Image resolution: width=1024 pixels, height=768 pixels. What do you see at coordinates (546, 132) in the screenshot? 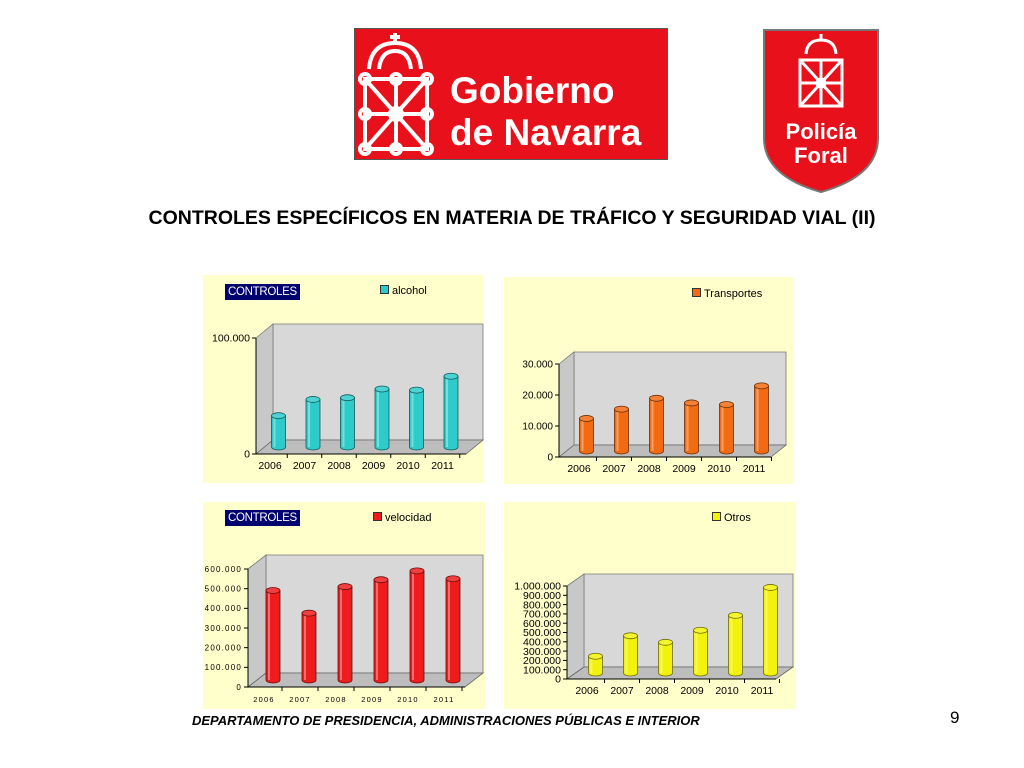
I see `gov-logo-line-2: de Navarra` at bounding box center [546, 132].